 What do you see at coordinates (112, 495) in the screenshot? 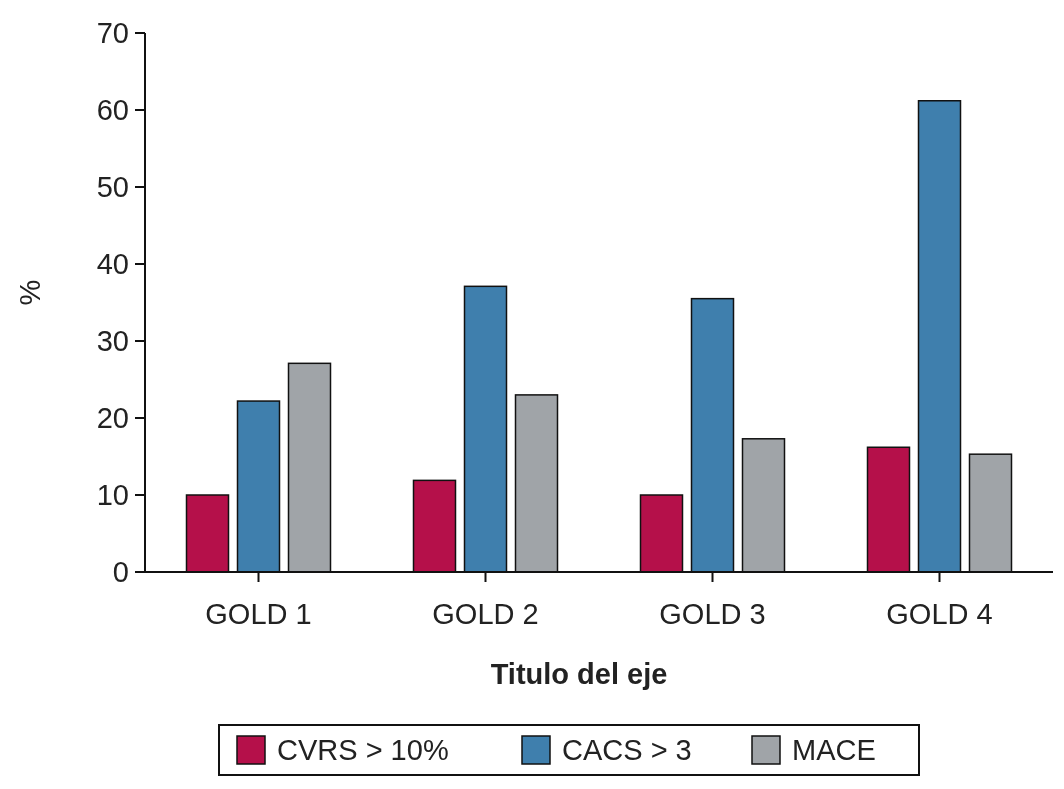
I see `y-tick-label: 10` at bounding box center [112, 495].